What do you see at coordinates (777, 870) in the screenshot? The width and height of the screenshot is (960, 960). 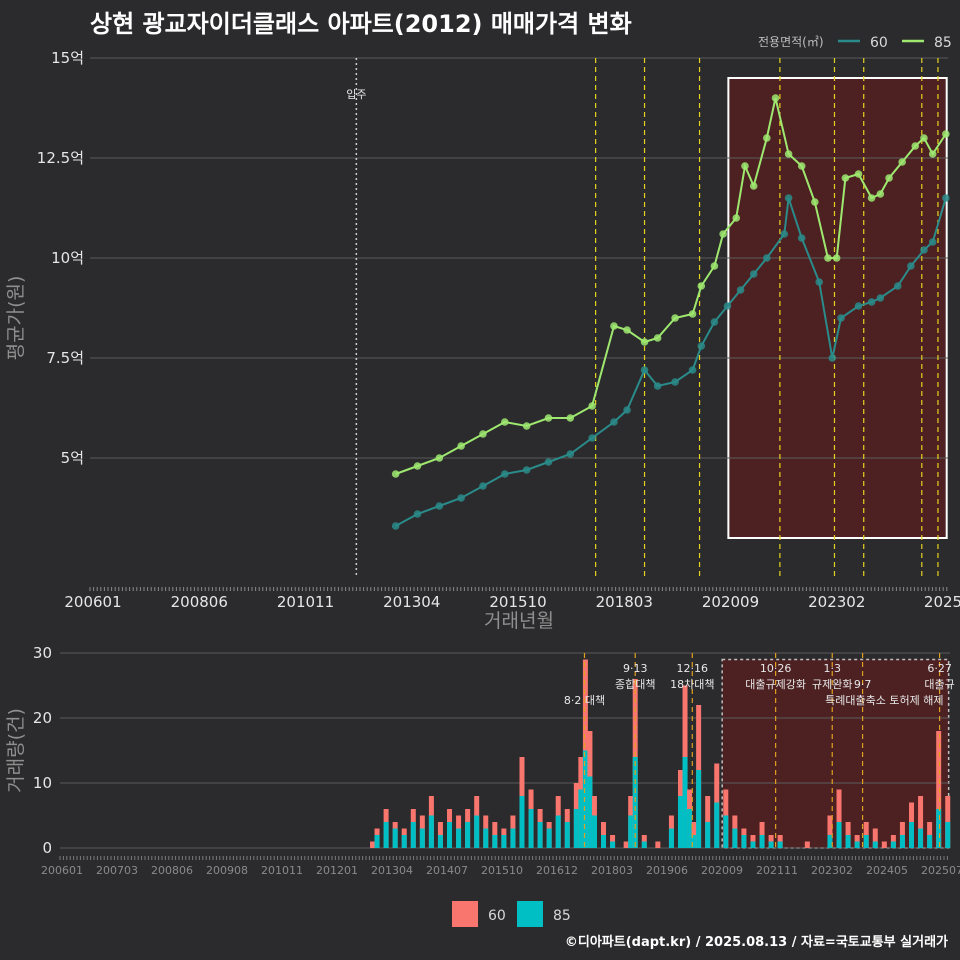 I see `volume-x-tick-label: 202111` at bounding box center [777, 870].